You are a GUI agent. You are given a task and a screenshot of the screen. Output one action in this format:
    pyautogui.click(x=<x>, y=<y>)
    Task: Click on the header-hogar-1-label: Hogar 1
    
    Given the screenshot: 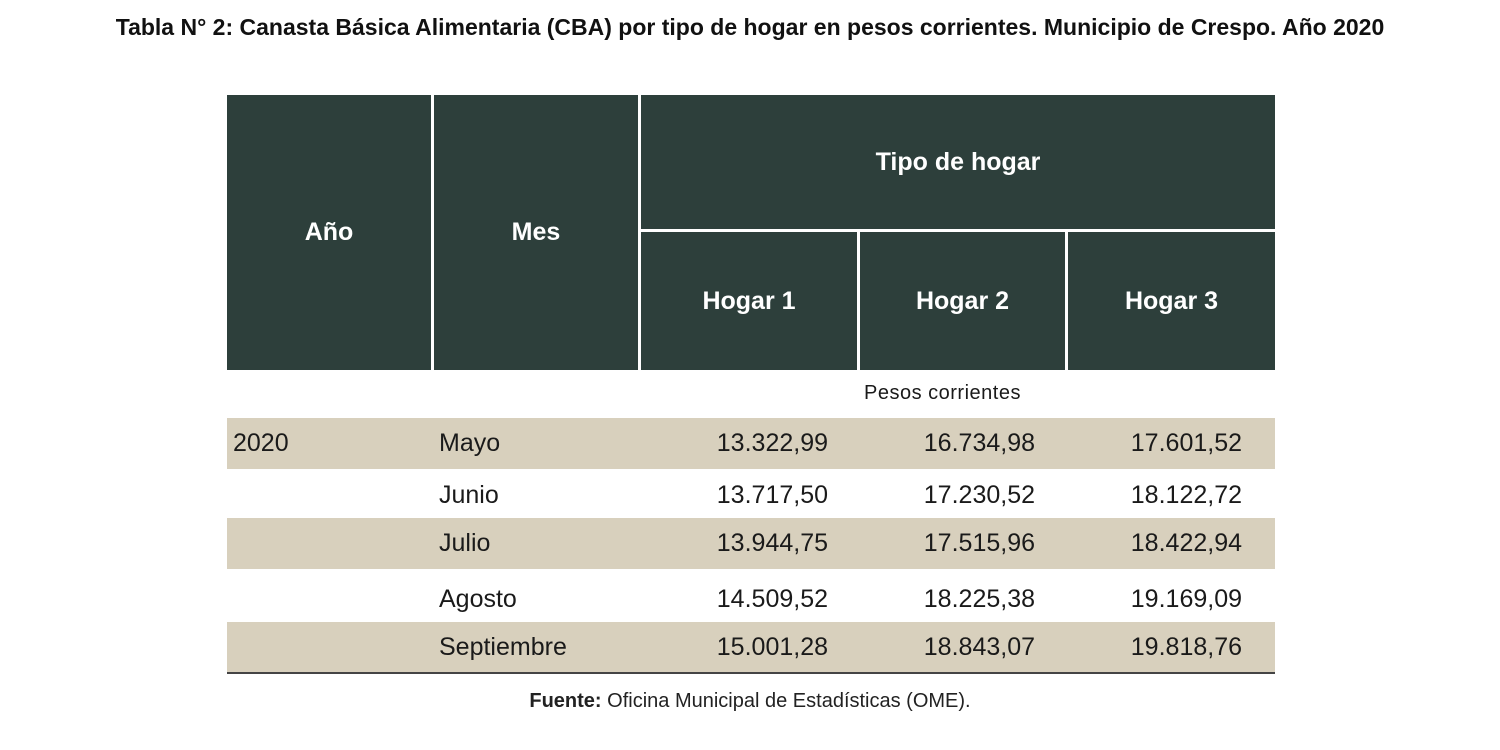 What is the action you would take?
    pyautogui.click(x=749, y=300)
    